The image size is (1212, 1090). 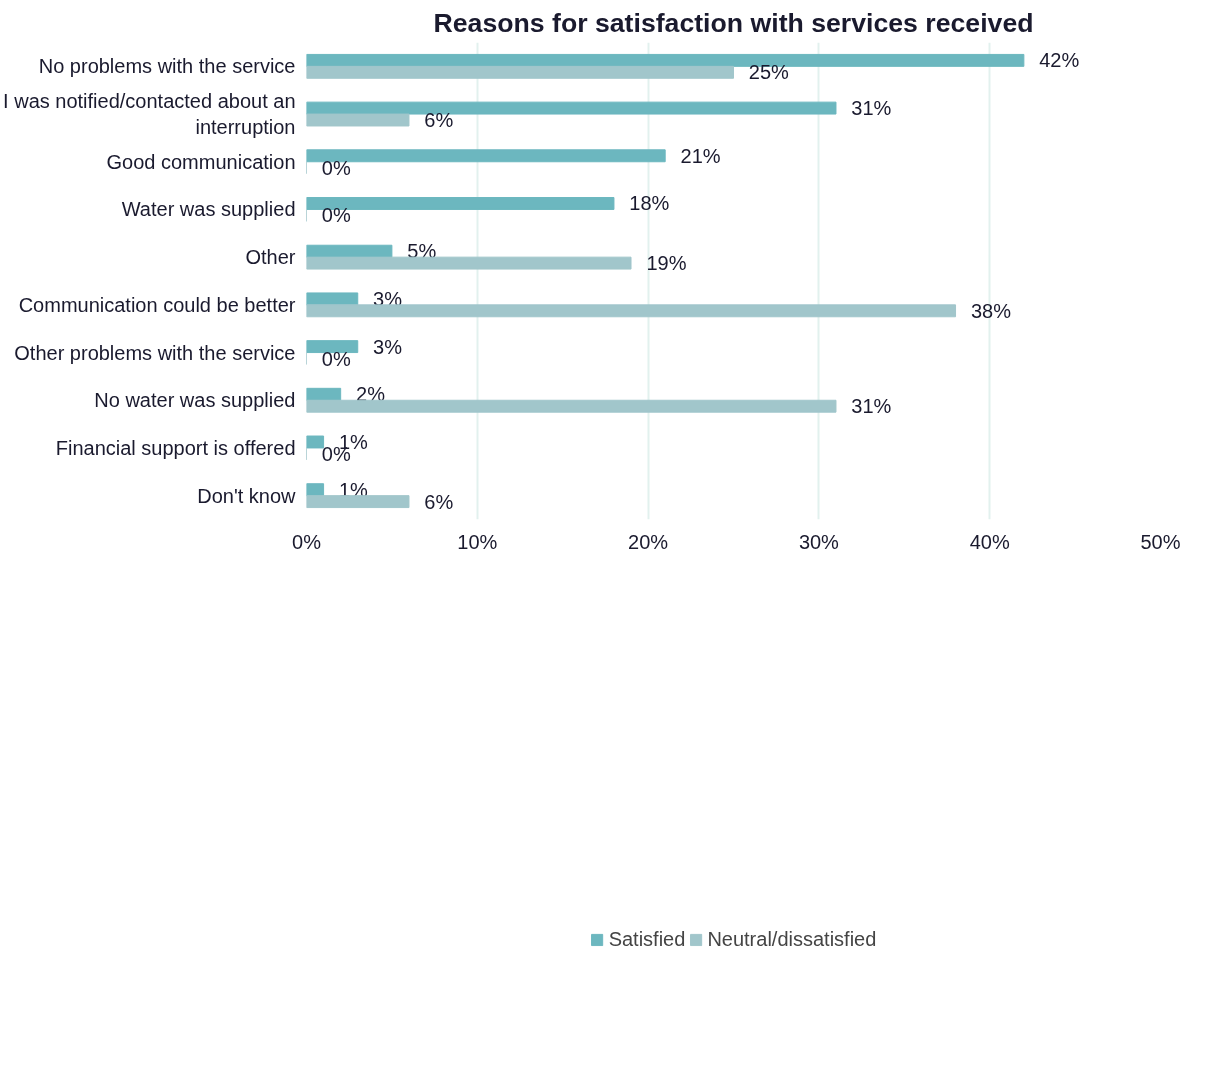 I want to click on x-tick-label: 0%, so click(x=307, y=541).